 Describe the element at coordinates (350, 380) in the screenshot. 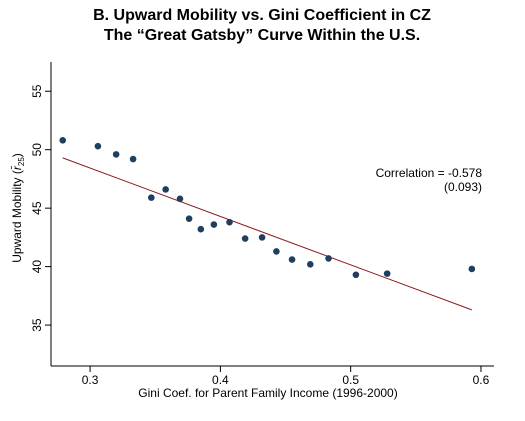

I see `x-tick-label: 0.5` at that location.